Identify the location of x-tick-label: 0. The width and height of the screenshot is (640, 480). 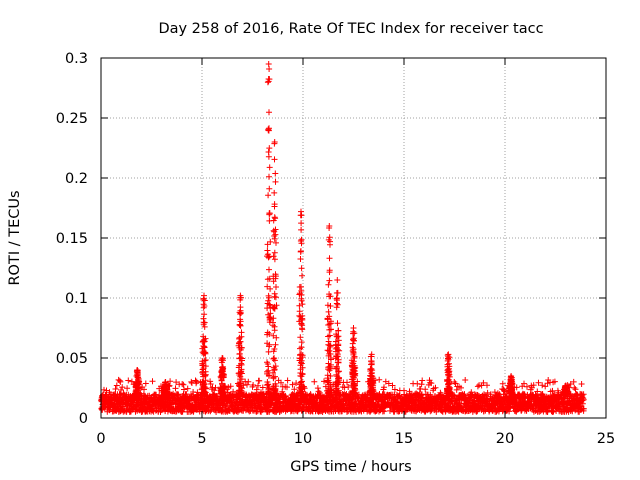
(100, 439).